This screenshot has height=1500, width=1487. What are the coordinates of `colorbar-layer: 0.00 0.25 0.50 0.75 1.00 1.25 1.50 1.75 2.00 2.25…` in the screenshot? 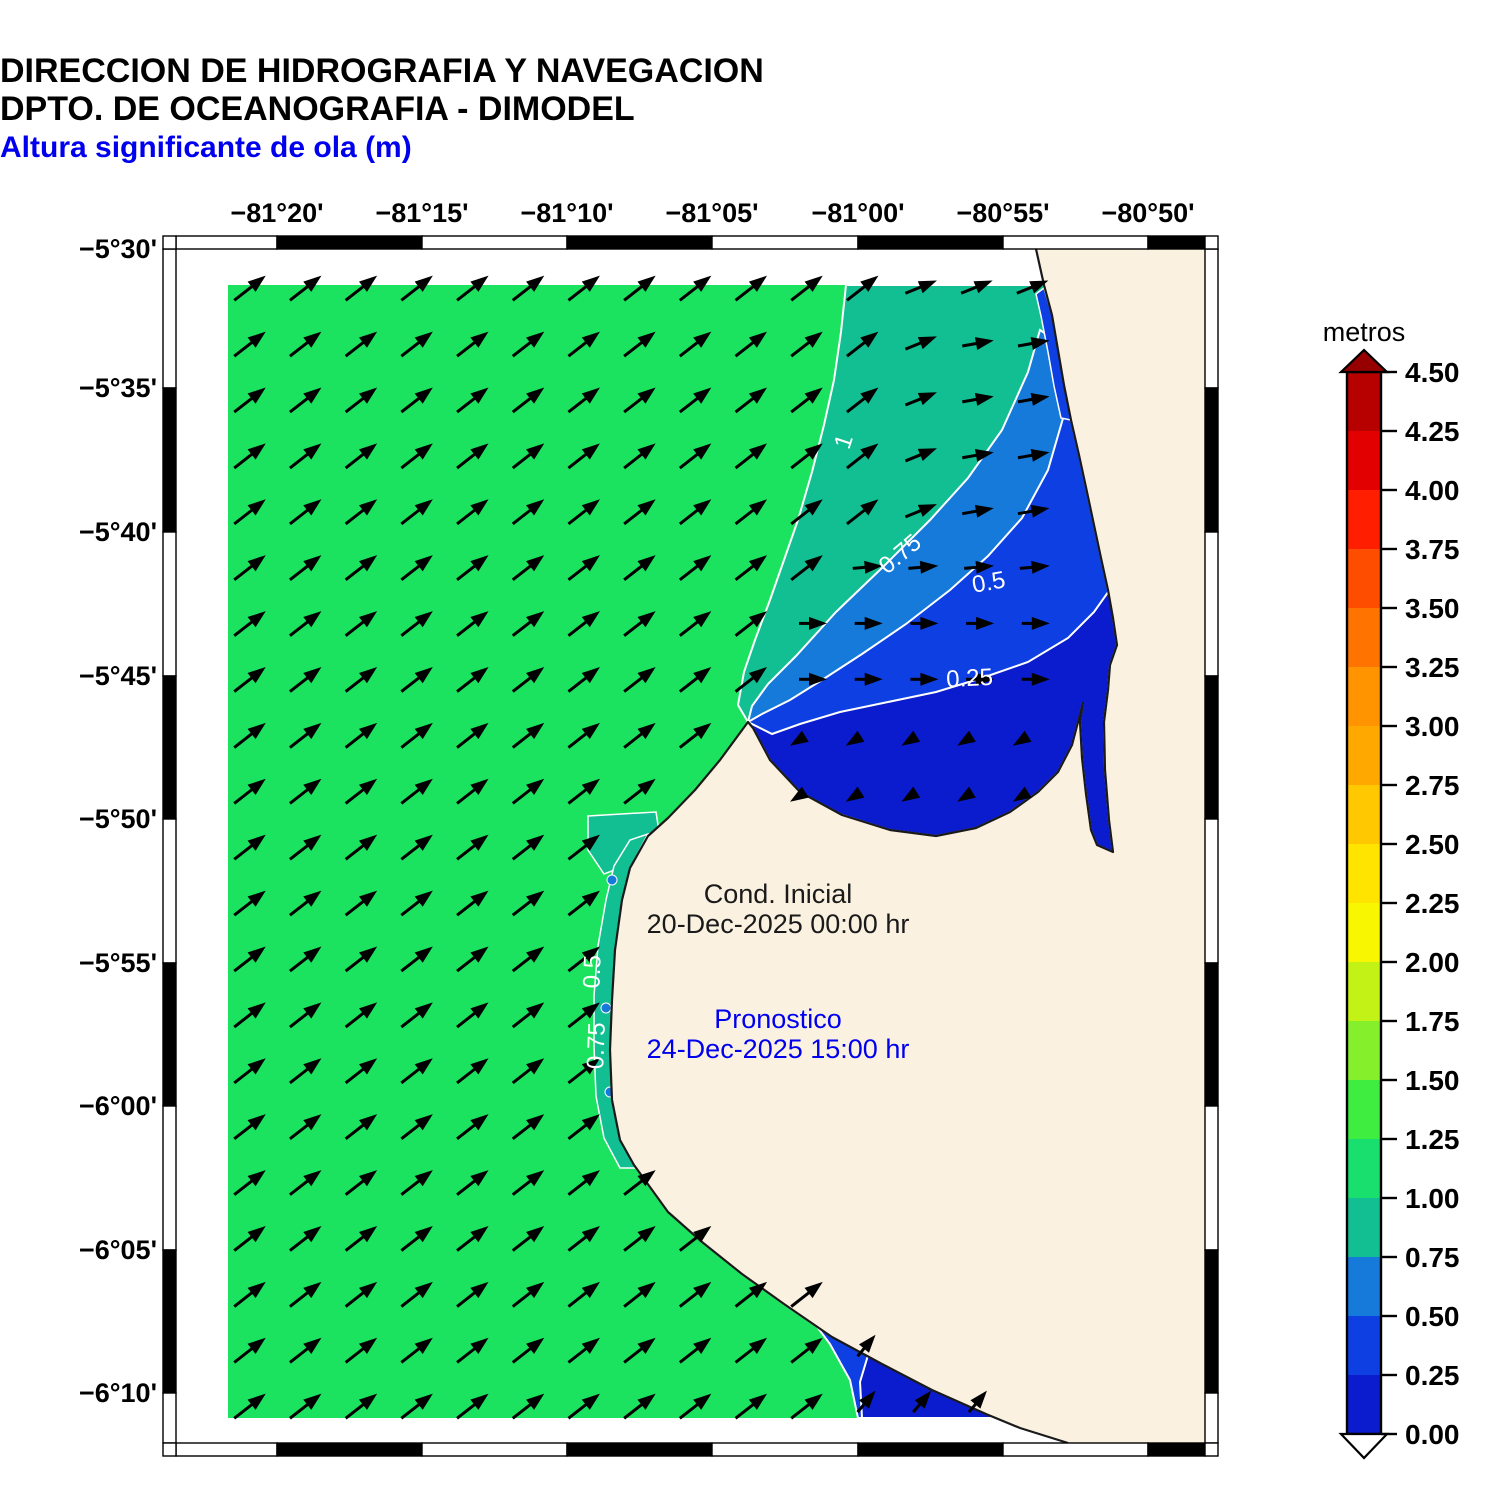 It's located at (1399, 904).